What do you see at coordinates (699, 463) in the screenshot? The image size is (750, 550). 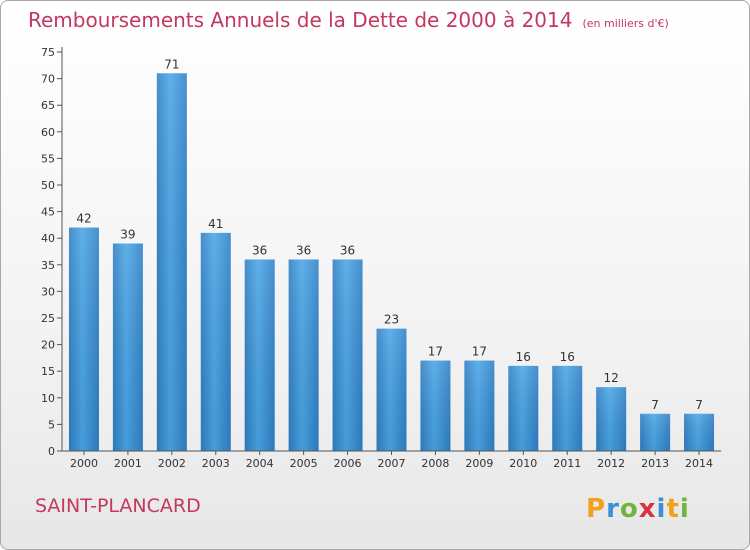 I see `x-tick-label-2014: 2014` at bounding box center [699, 463].